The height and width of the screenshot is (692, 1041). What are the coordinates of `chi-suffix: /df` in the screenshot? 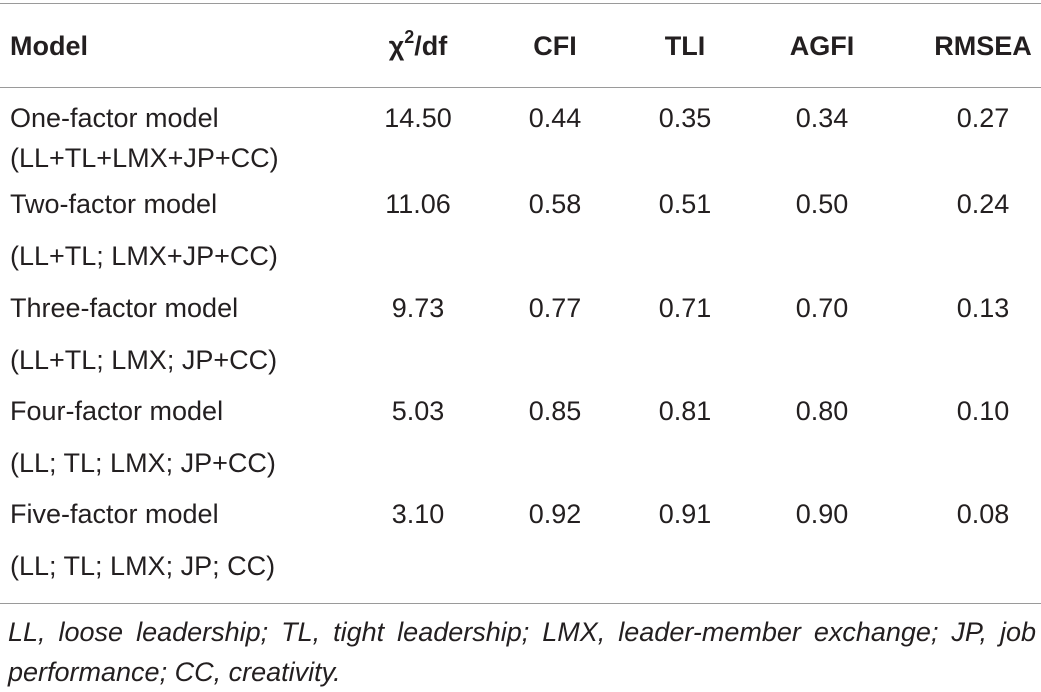 It's located at (431, 46).